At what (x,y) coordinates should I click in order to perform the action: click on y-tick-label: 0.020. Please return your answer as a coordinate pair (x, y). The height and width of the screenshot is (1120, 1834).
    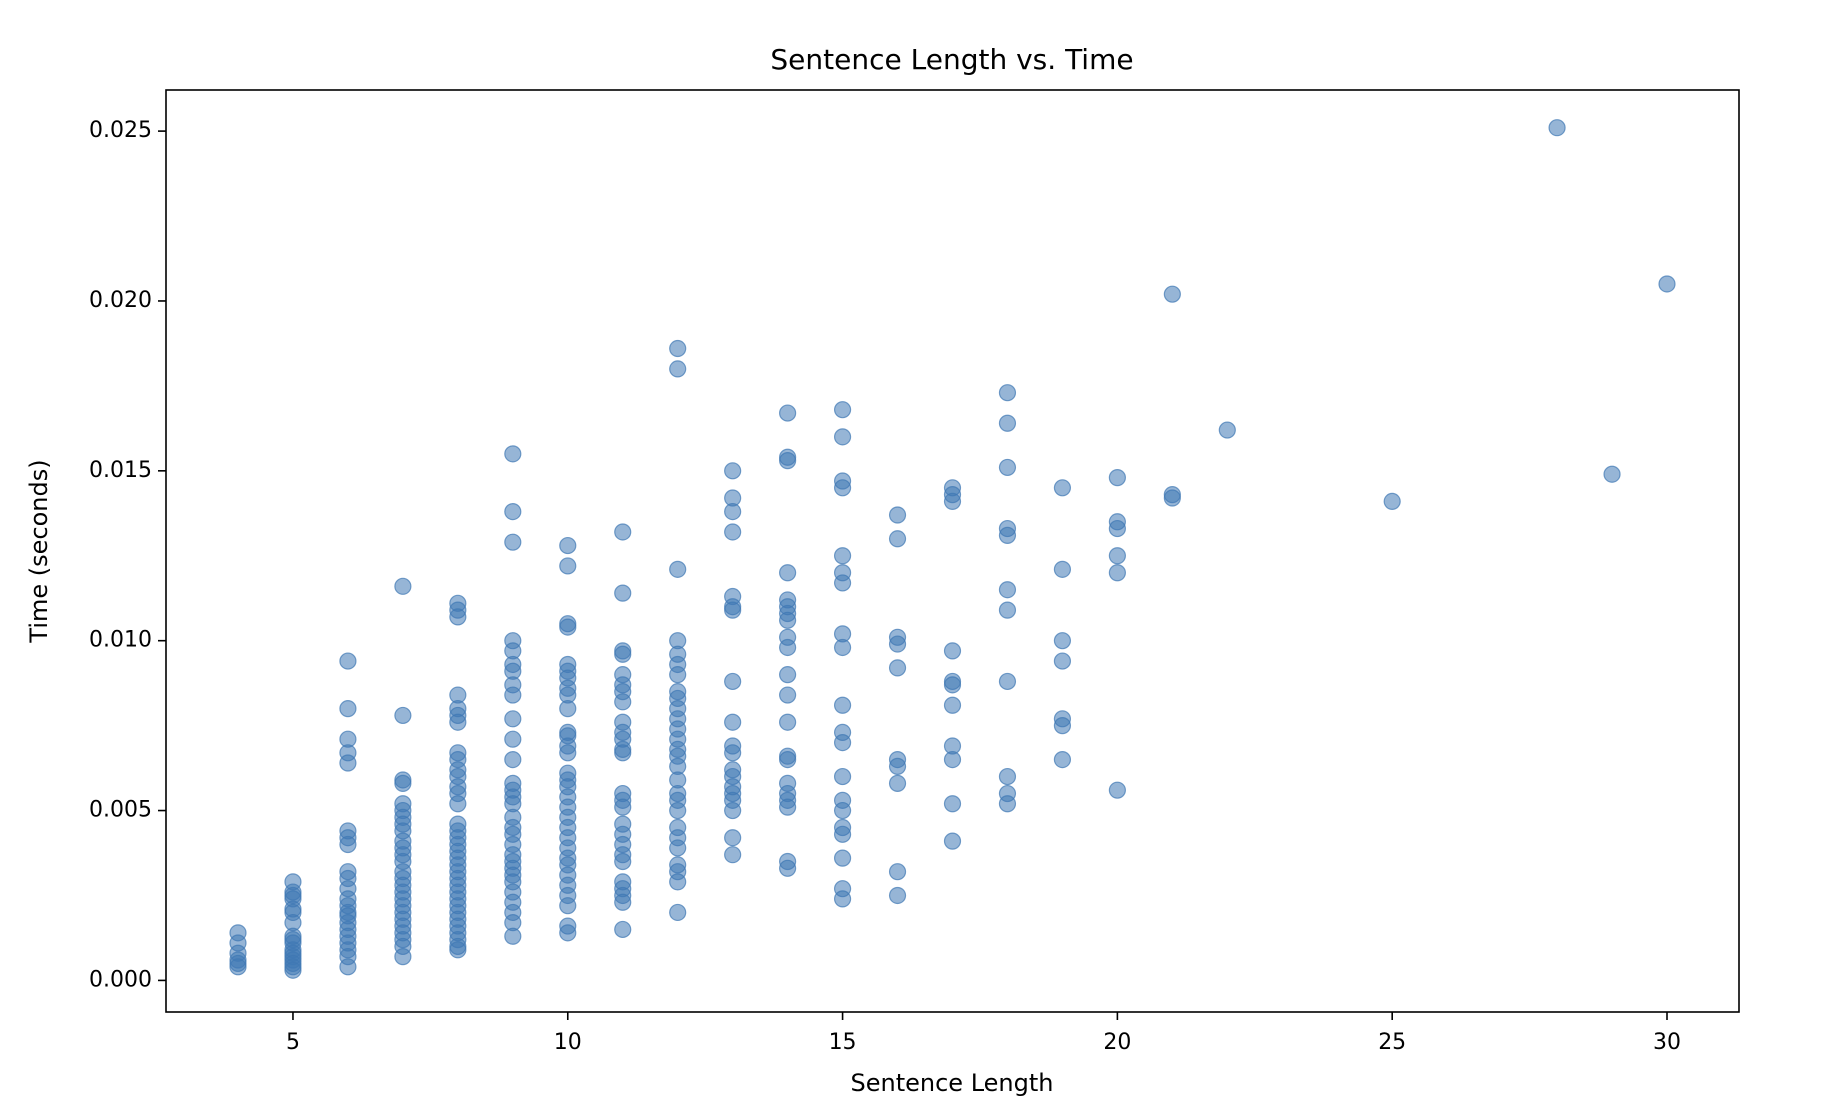
    Looking at the image, I should click on (120, 300).